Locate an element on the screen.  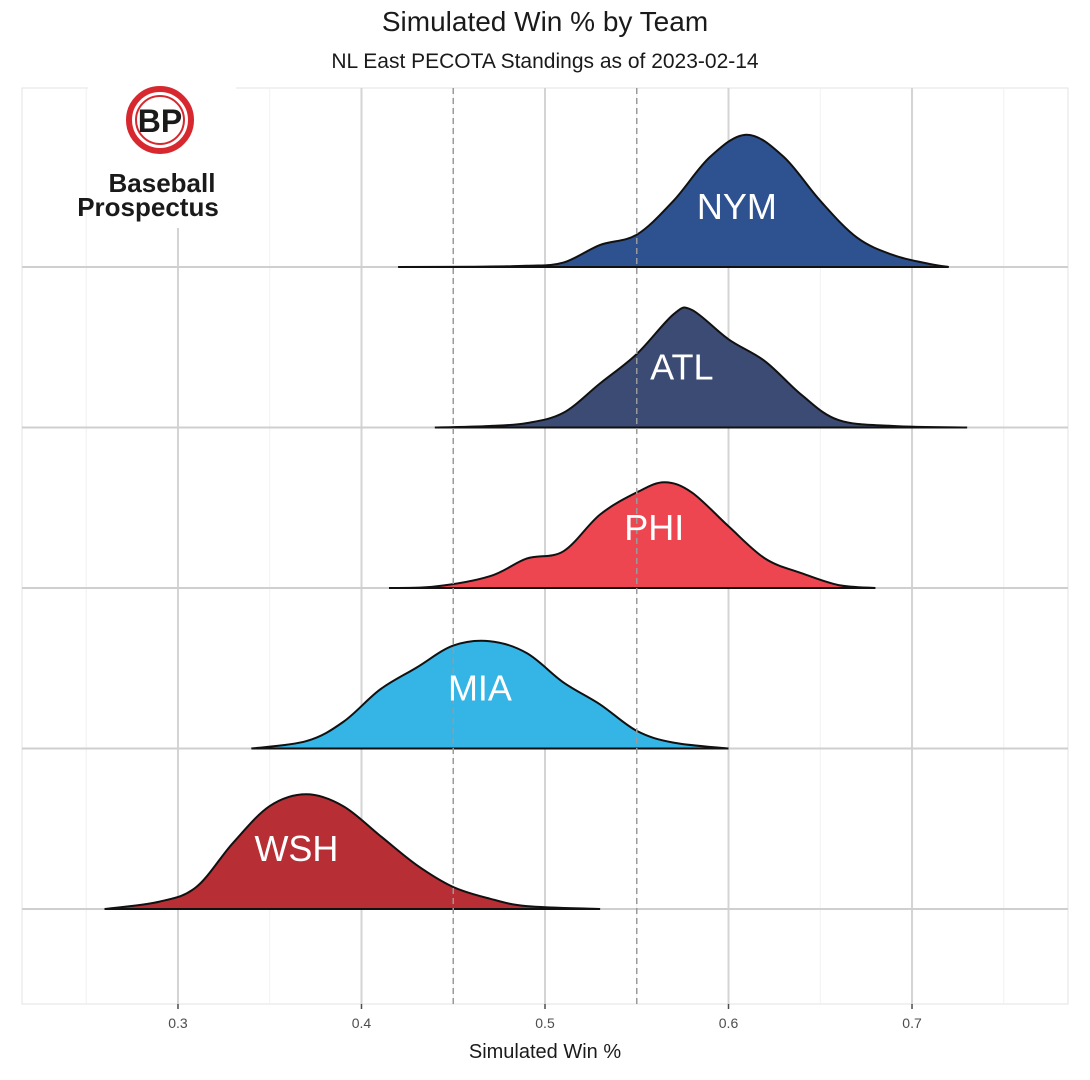
density-area-atl is located at coordinates (701, 367).